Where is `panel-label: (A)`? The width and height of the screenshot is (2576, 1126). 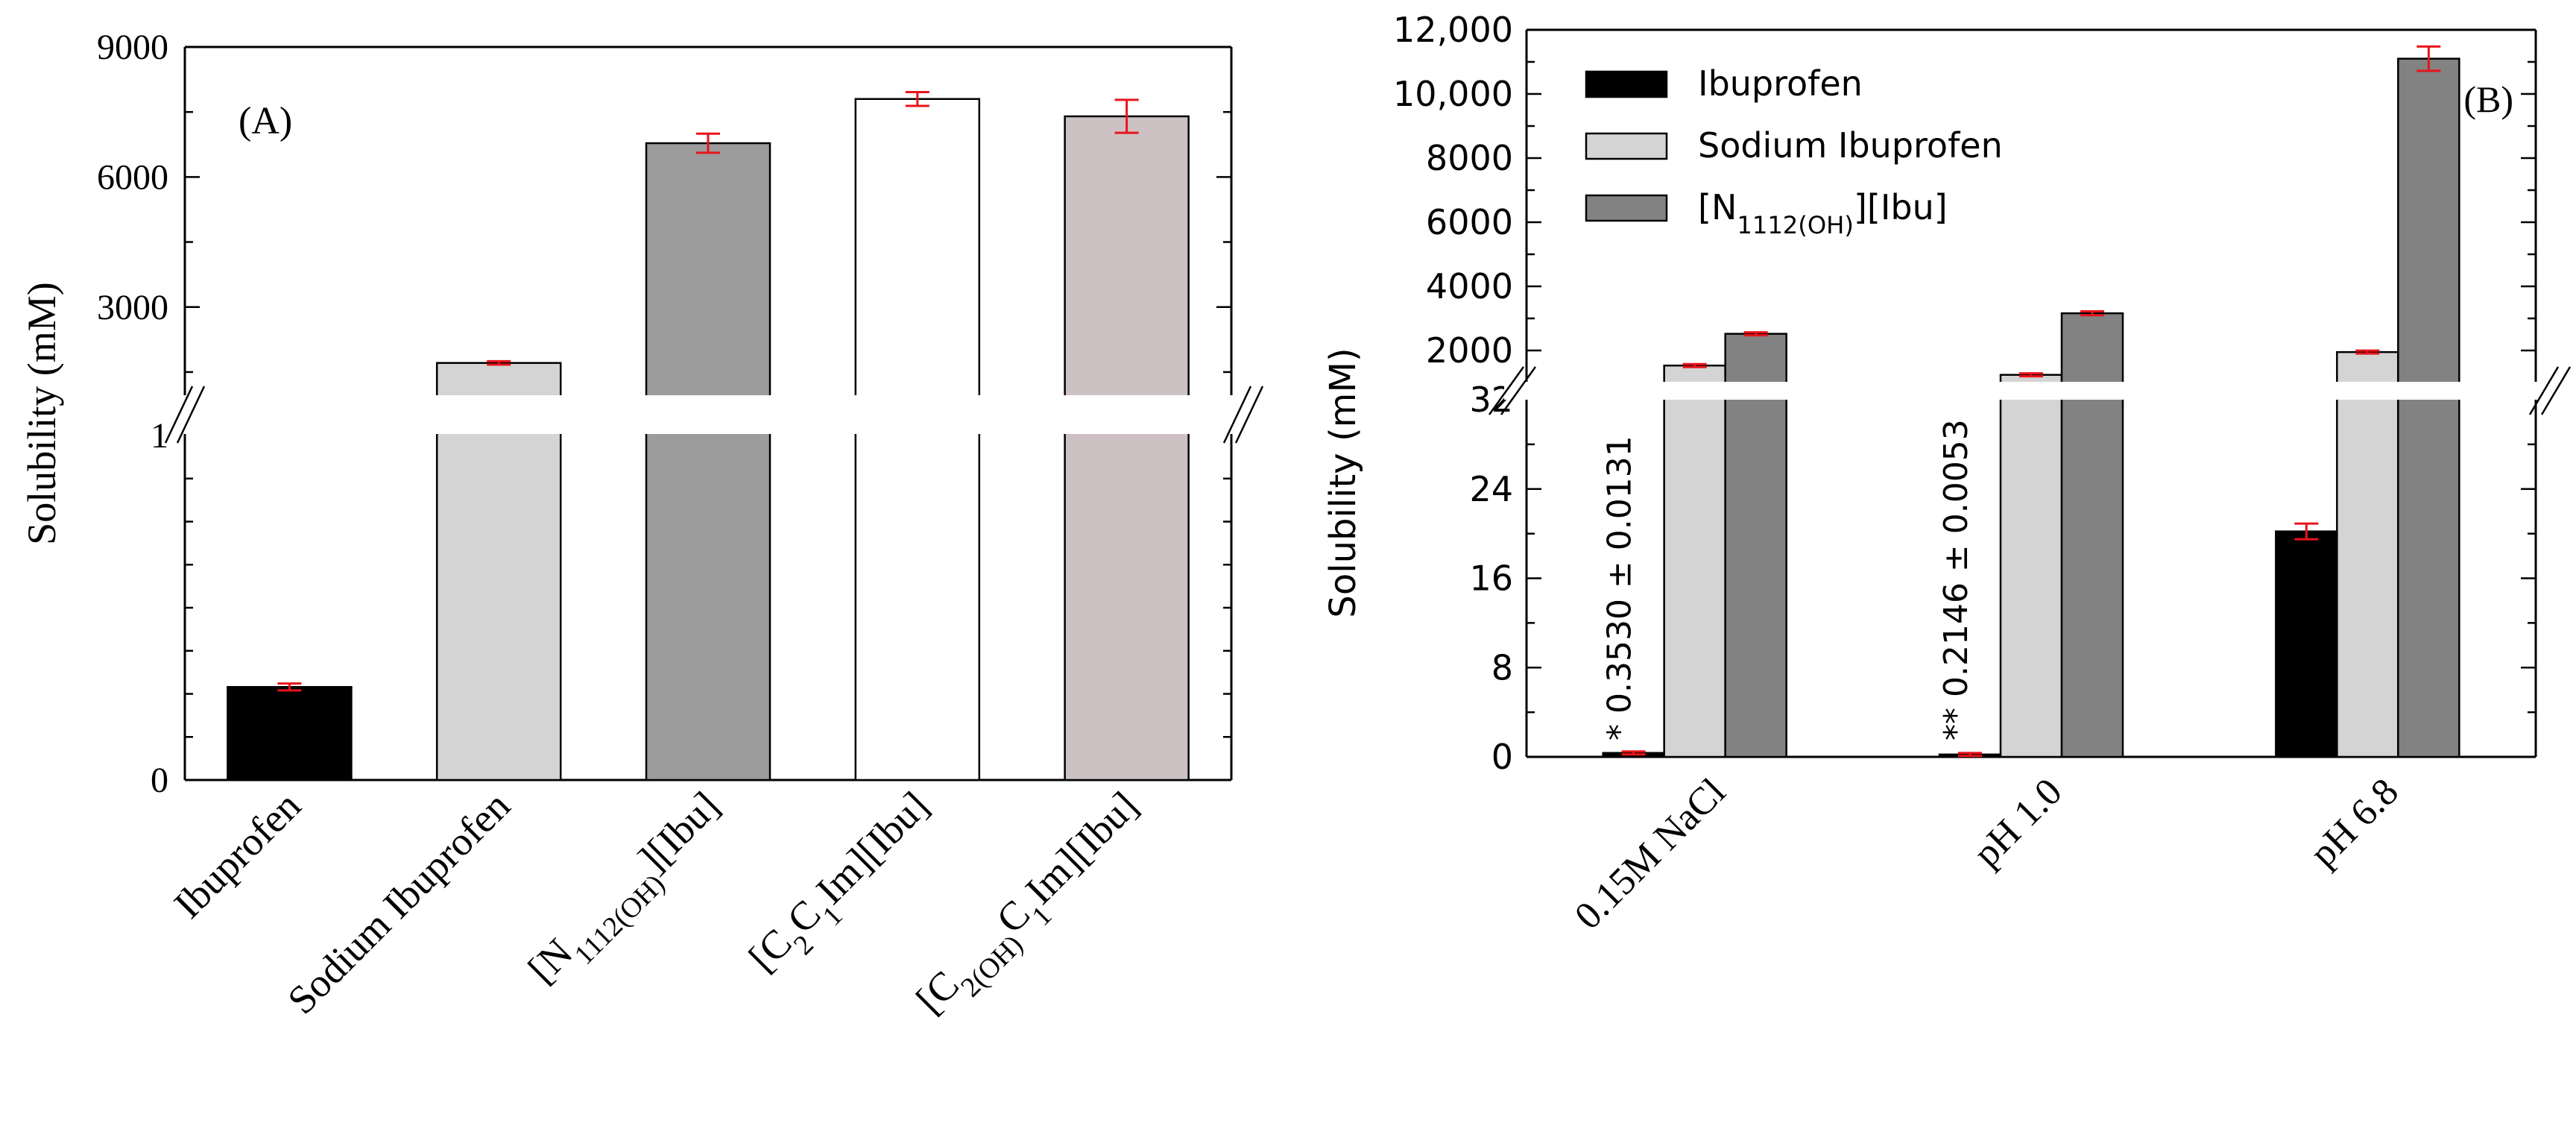
panel-label: (A) is located at coordinates (265, 121).